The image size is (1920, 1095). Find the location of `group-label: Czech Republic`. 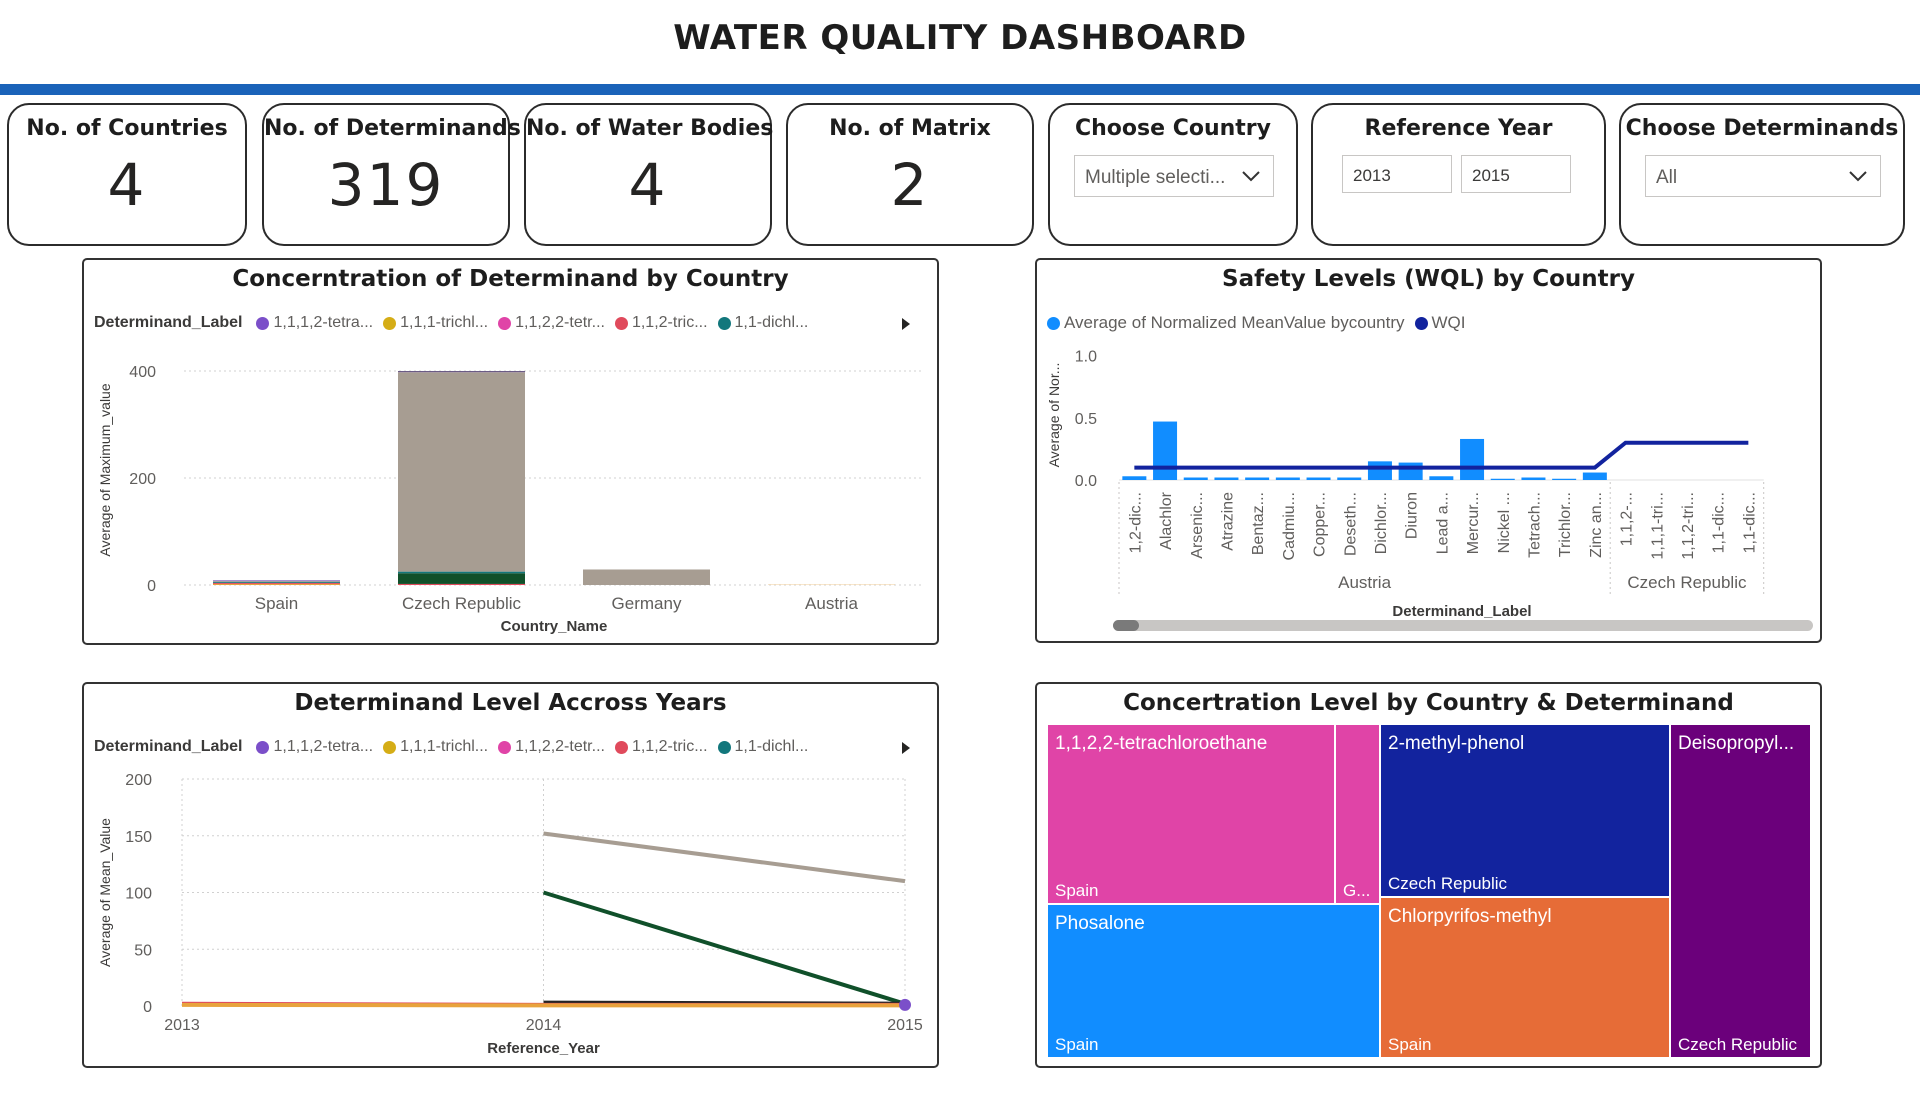

group-label: Czech Republic is located at coordinates (1687, 582).